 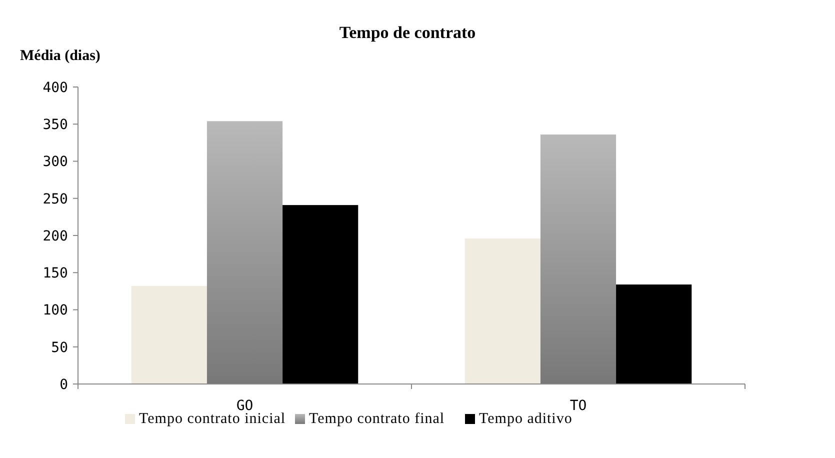 I want to click on legend-label: Tempo aditivo, so click(x=525, y=419).